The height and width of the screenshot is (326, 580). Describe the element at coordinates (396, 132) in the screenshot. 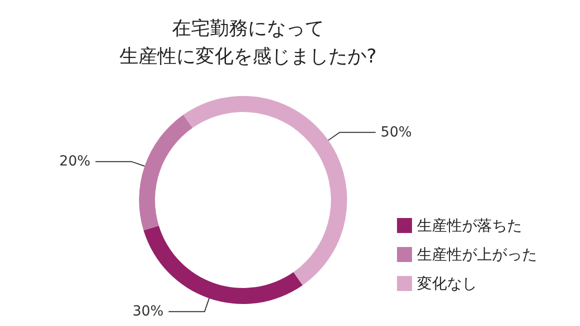

I see `data-label: 50%` at that location.